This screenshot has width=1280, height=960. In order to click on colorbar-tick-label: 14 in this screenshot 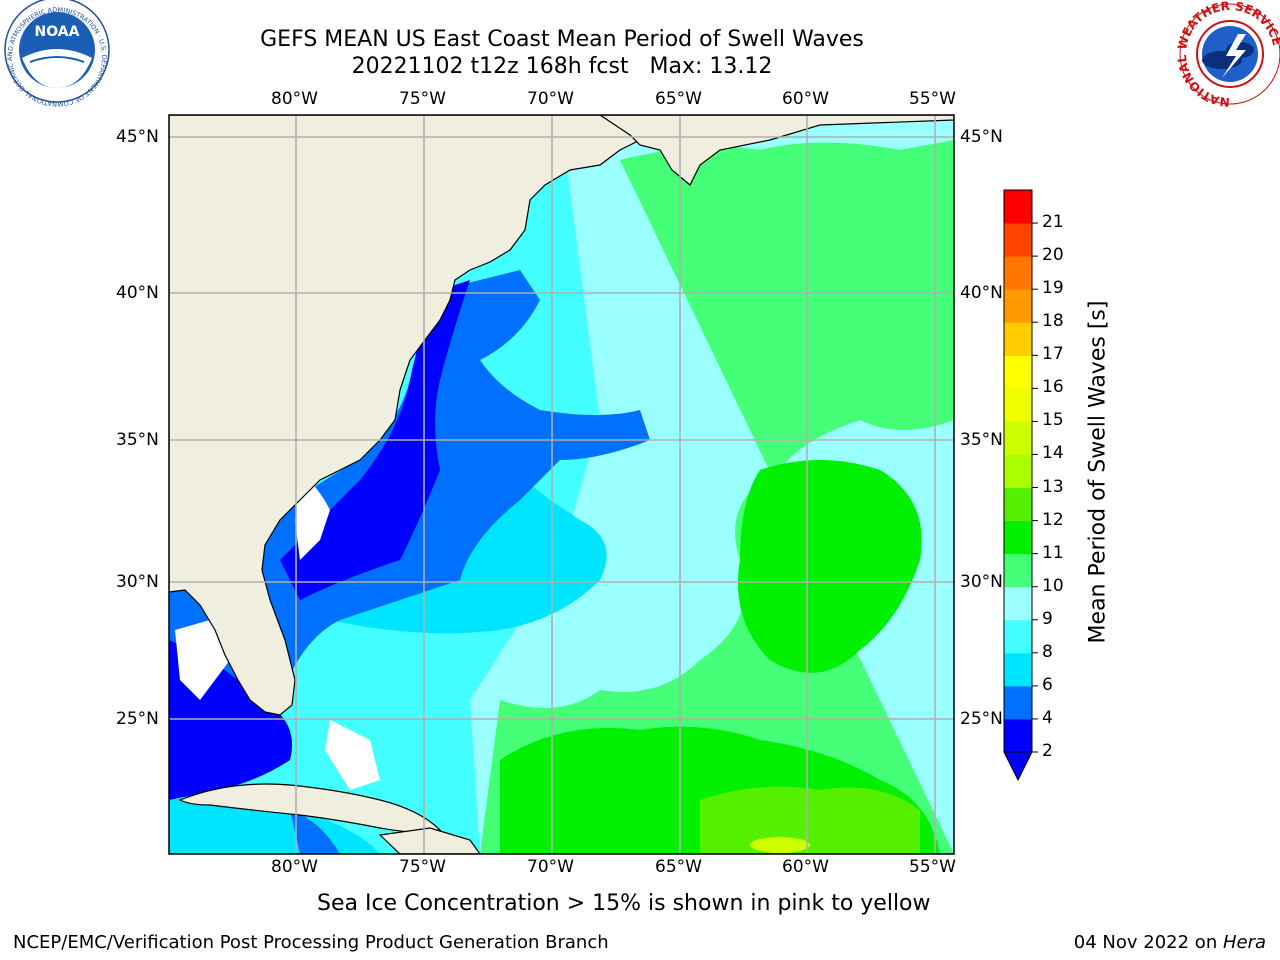, I will do `click(1053, 453)`.